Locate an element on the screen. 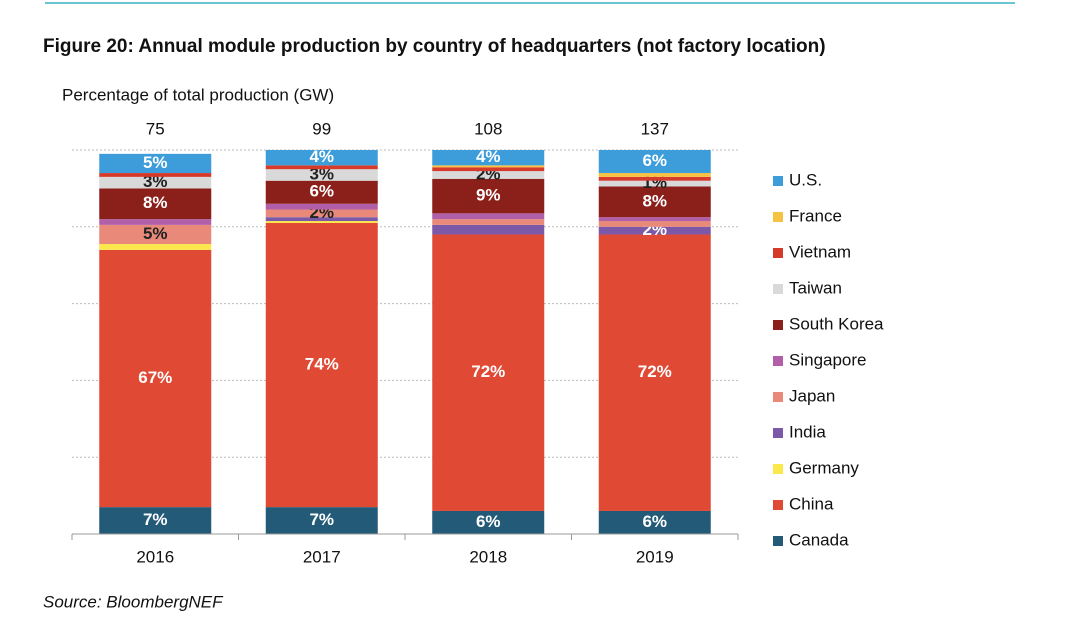 The height and width of the screenshot is (638, 1080). x-tick-label: 2017 is located at coordinates (322, 556).